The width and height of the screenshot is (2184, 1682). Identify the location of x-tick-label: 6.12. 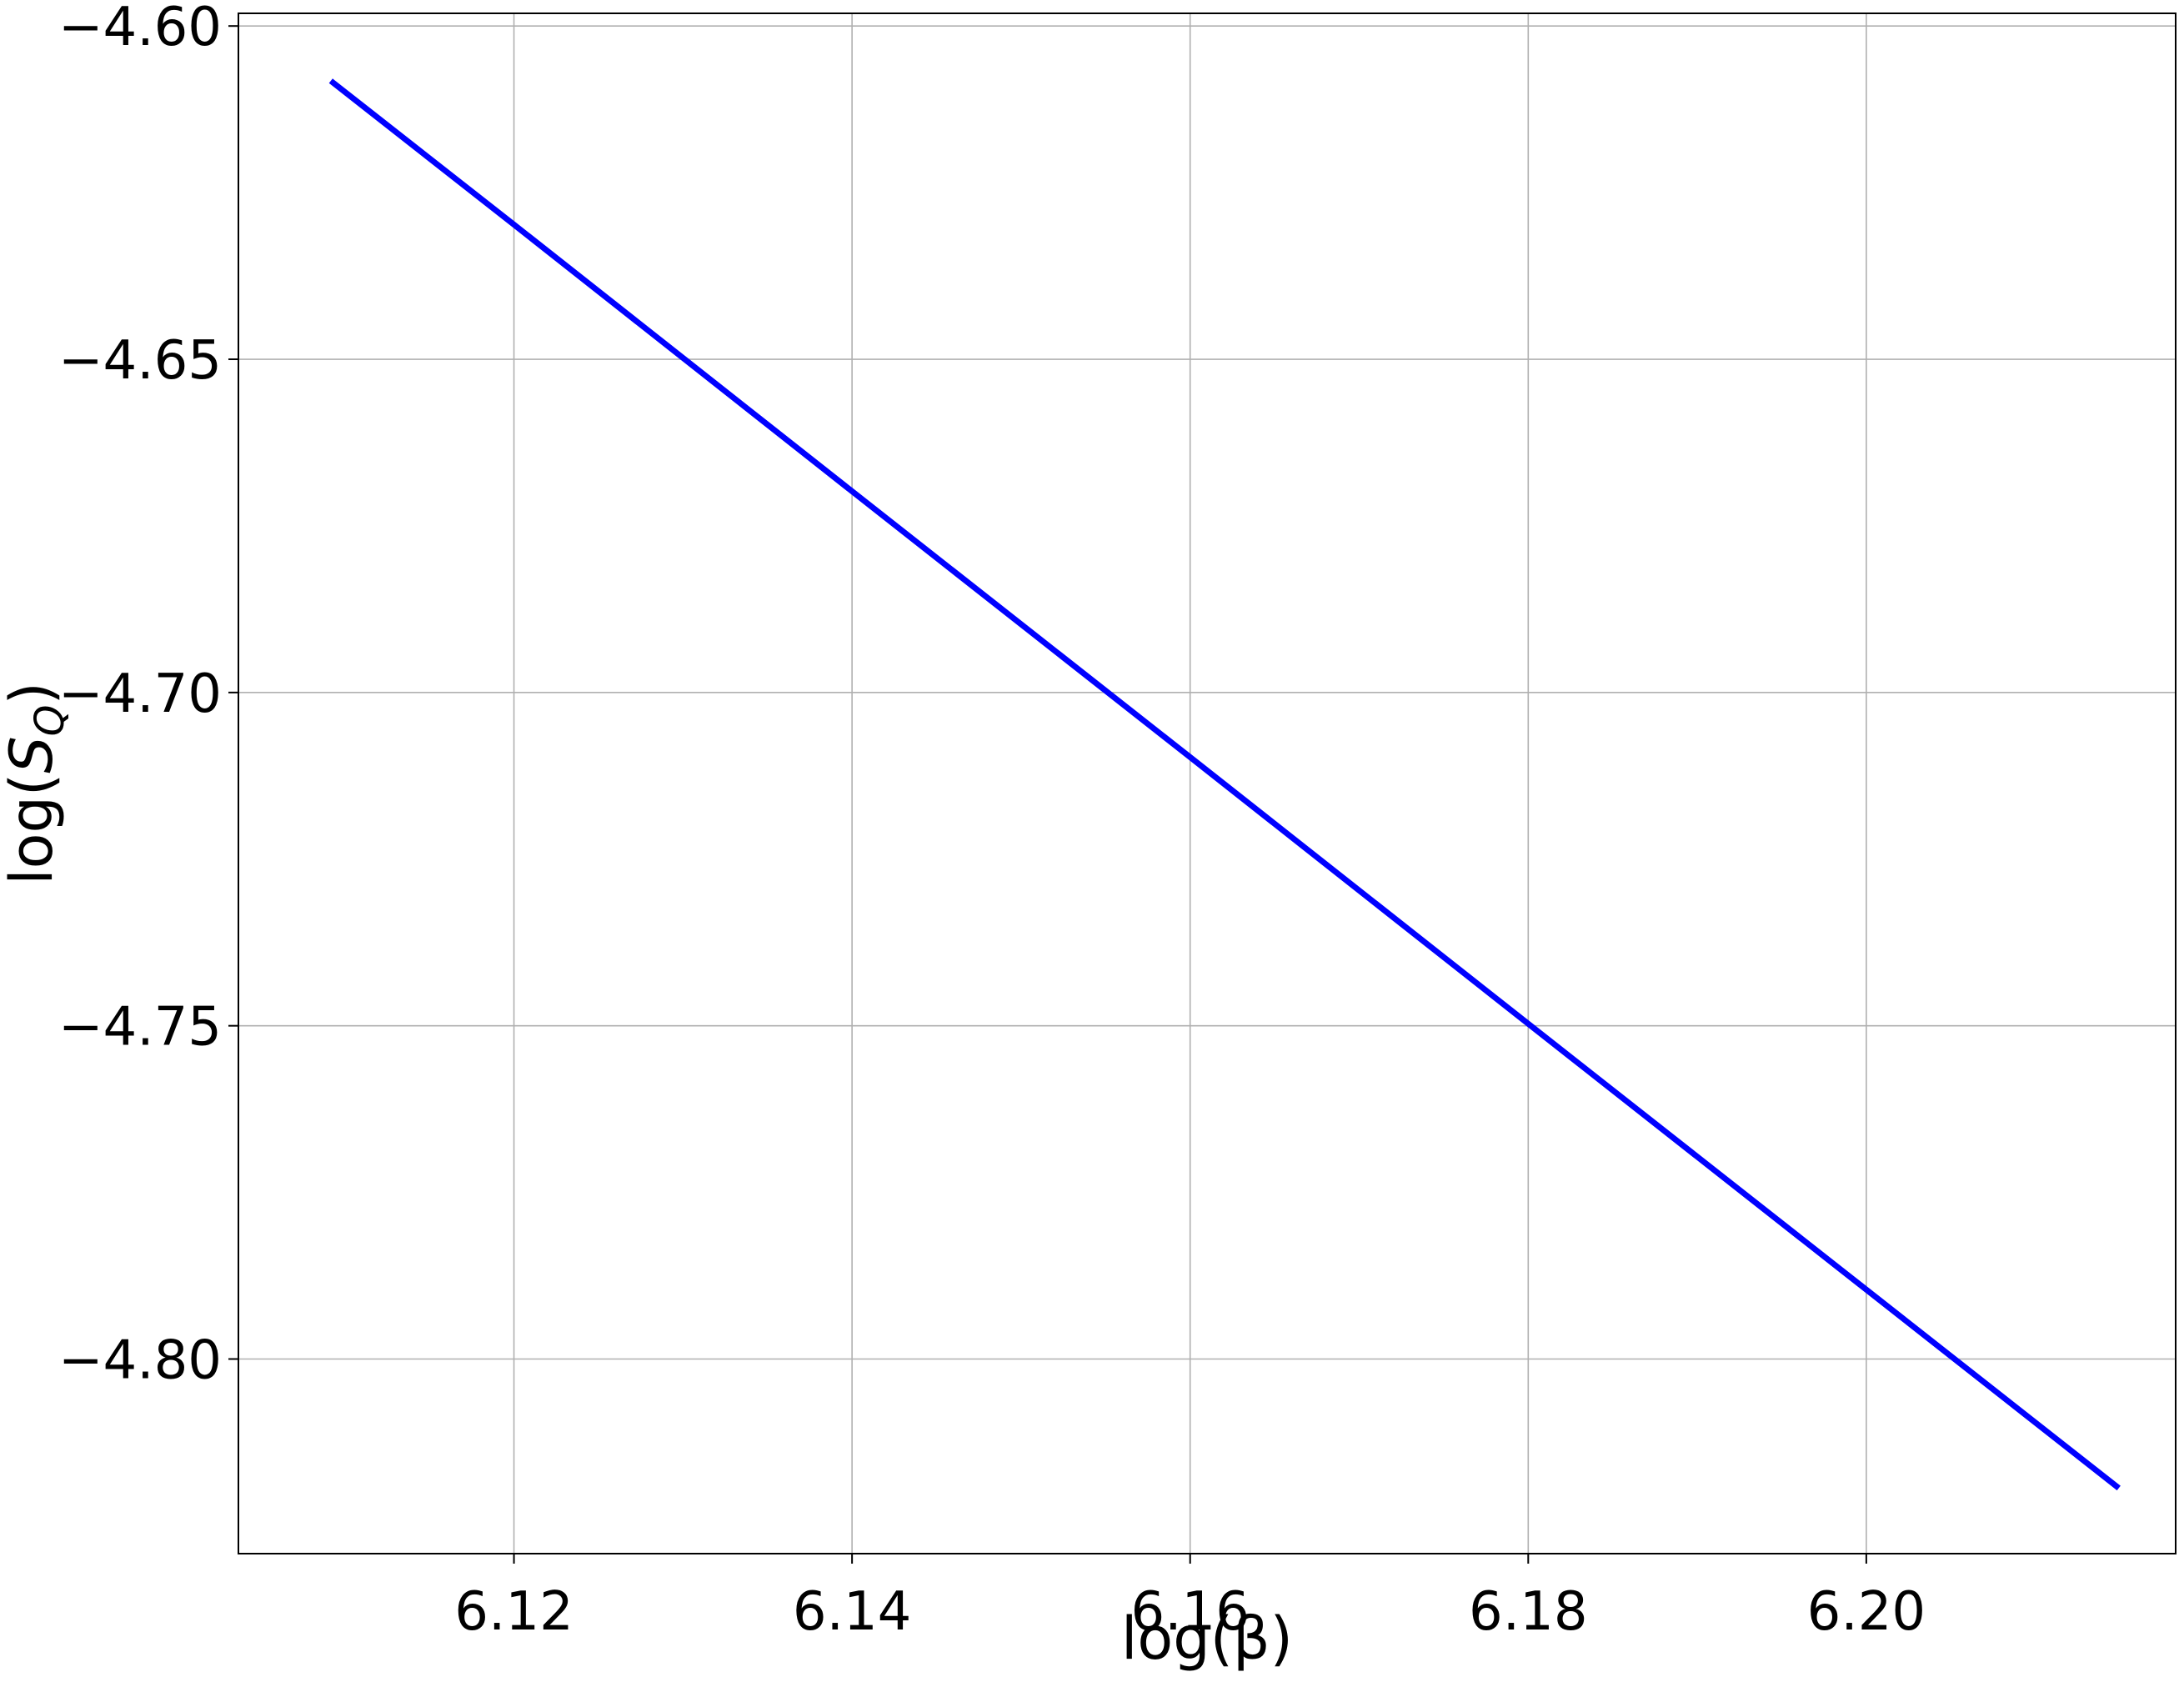
(514, 1612).